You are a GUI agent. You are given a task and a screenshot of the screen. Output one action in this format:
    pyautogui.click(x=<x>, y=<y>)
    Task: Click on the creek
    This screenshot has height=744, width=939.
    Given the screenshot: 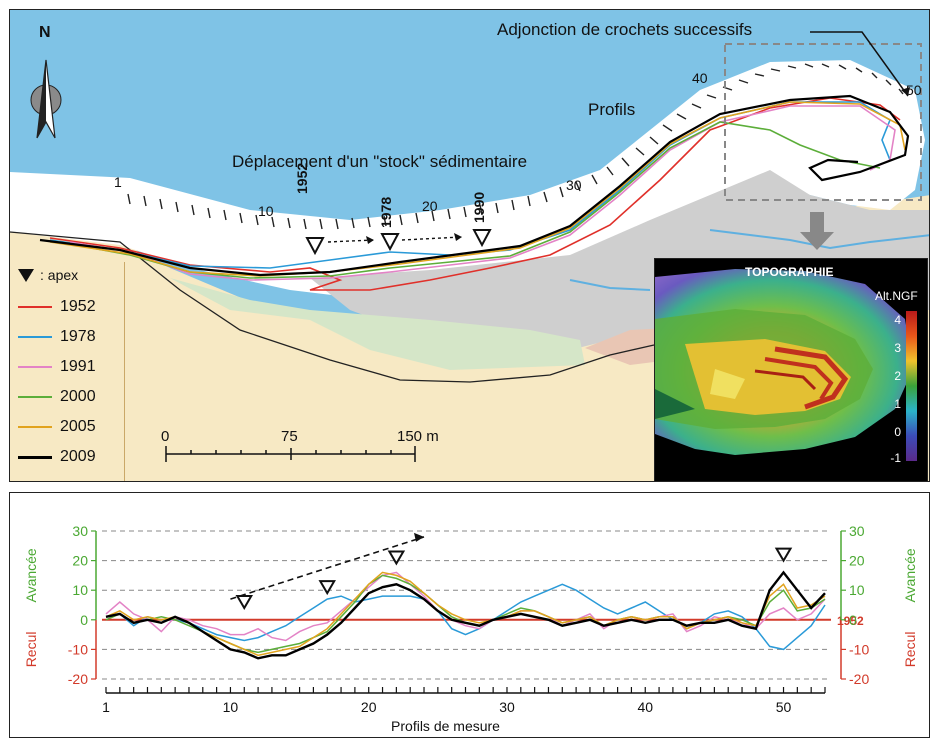 What is the action you would take?
    pyautogui.click(x=819, y=239)
    